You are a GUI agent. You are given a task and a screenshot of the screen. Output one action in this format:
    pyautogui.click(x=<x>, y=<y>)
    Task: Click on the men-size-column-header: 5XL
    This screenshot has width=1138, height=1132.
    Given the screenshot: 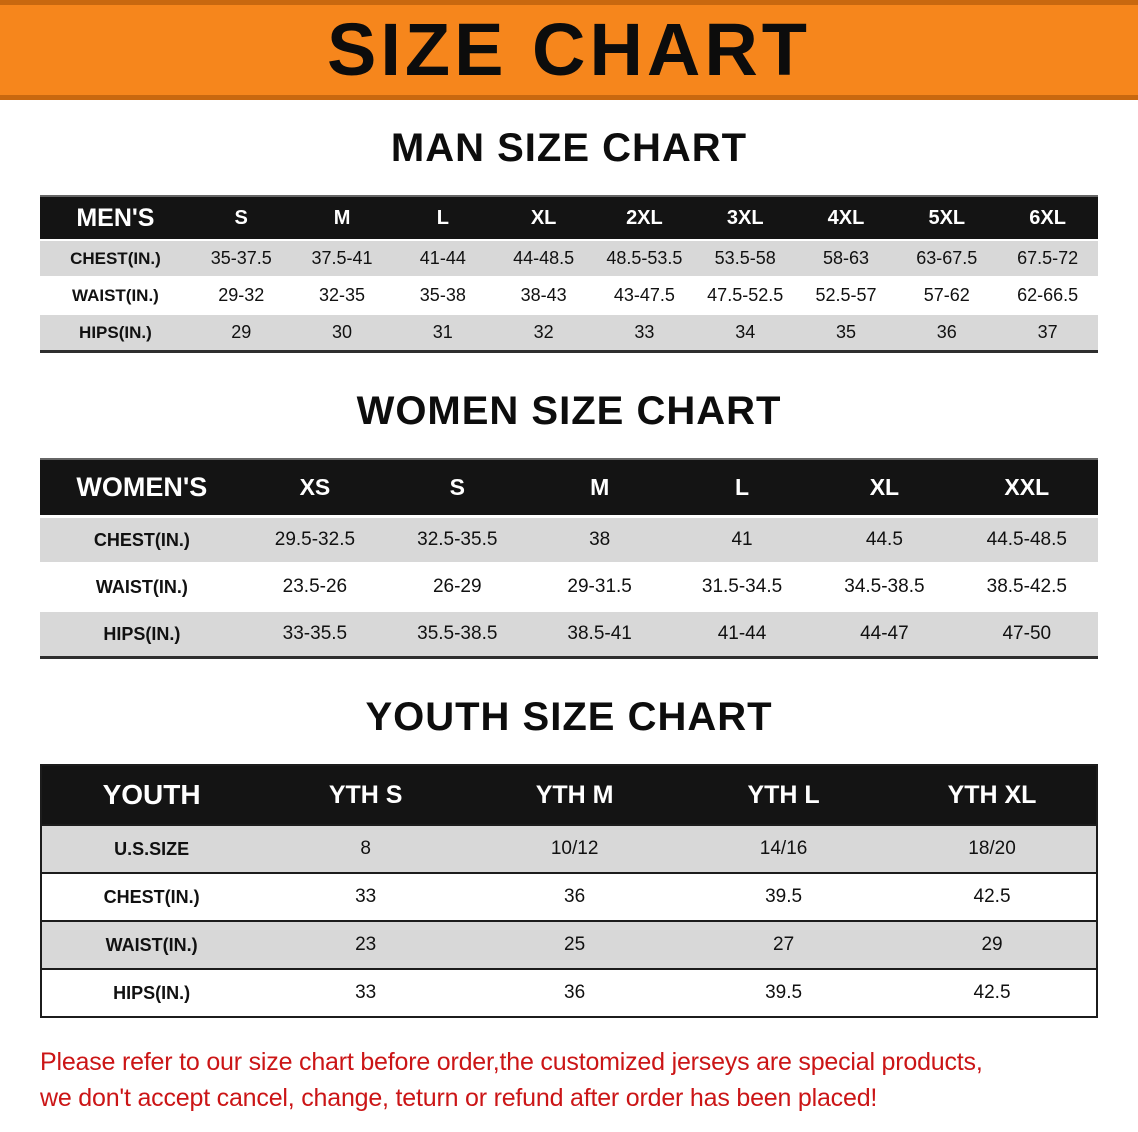 What is the action you would take?
    pyautogui.click(x=947, y=218)
    